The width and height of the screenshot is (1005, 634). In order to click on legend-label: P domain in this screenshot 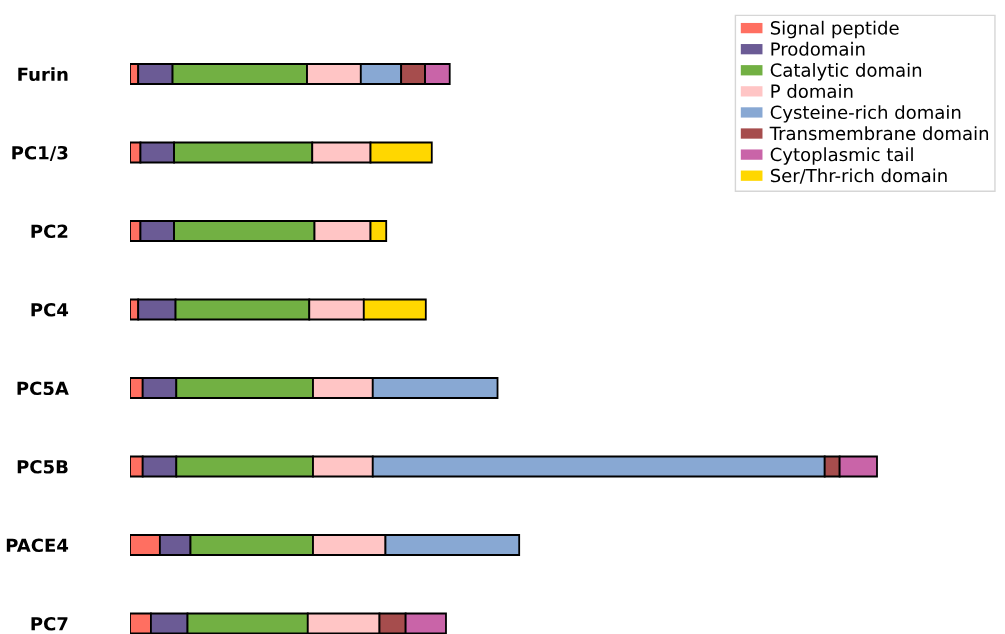, I will do `click(812, 91)`.